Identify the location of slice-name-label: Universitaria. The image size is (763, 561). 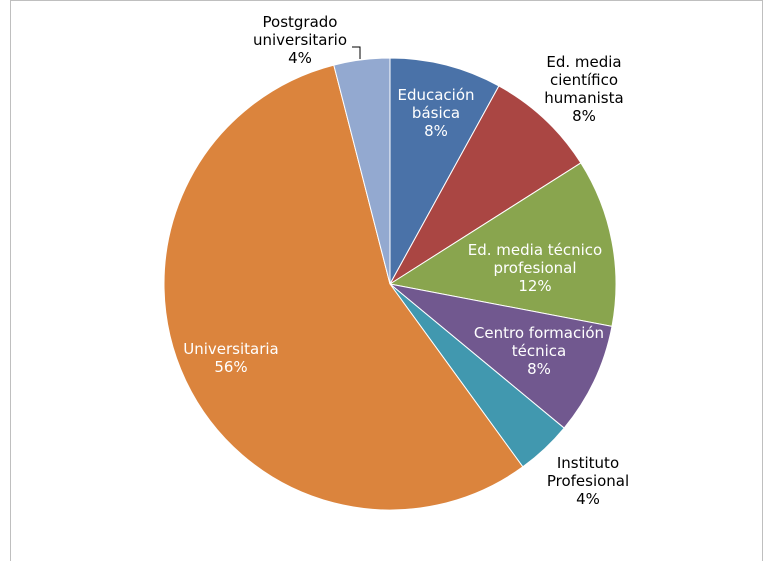
(231, 349).